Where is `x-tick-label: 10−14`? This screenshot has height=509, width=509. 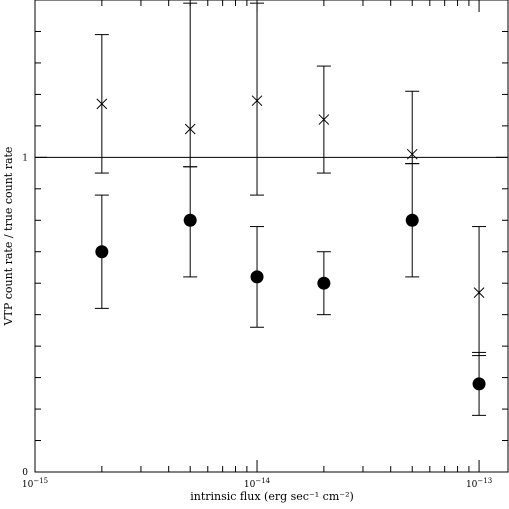 x-tick-label: 10−14 is located at coordinates (257, 483).